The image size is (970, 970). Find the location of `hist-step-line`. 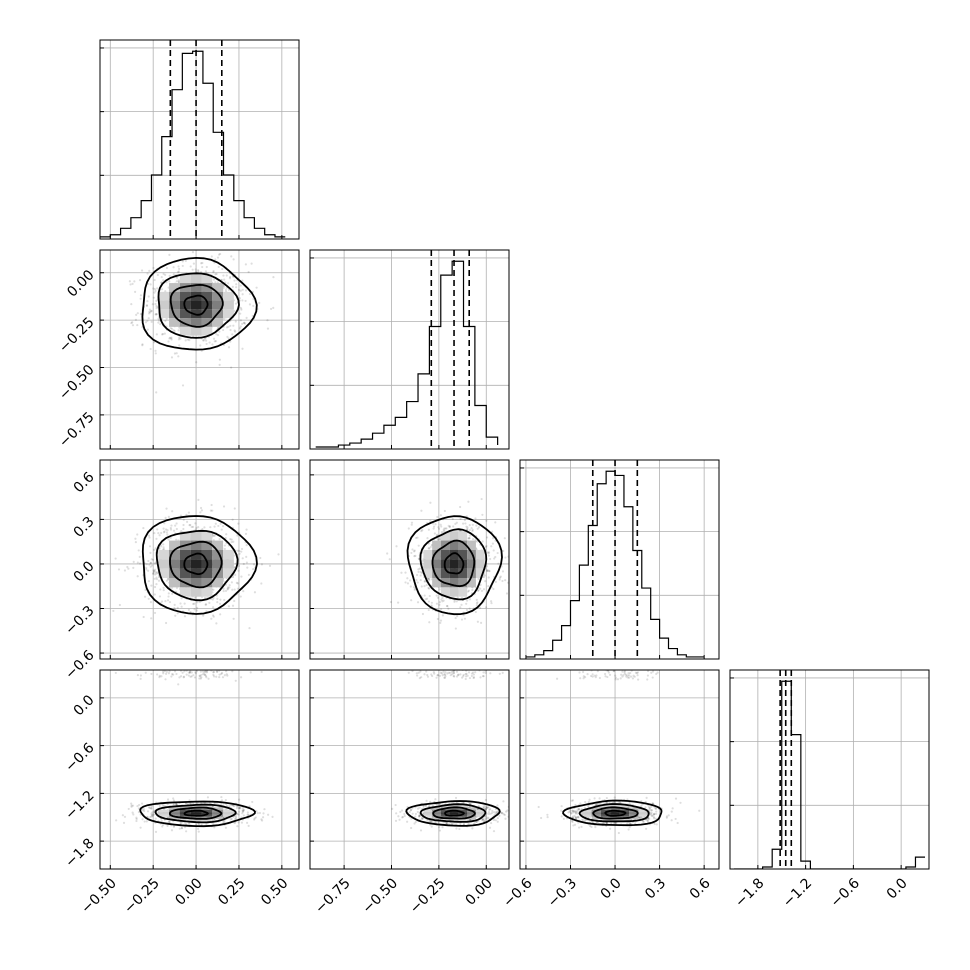

hist-step-line is located at coordinates (407, 354).